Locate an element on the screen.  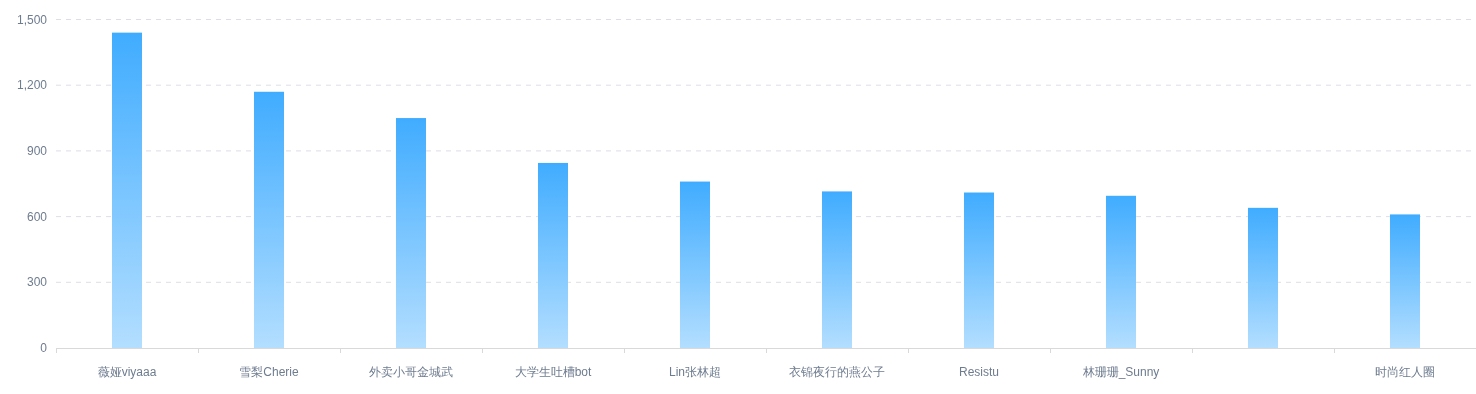
x-tick-label: 林珊珊_Sunny is located at coordinates (1120, 372).